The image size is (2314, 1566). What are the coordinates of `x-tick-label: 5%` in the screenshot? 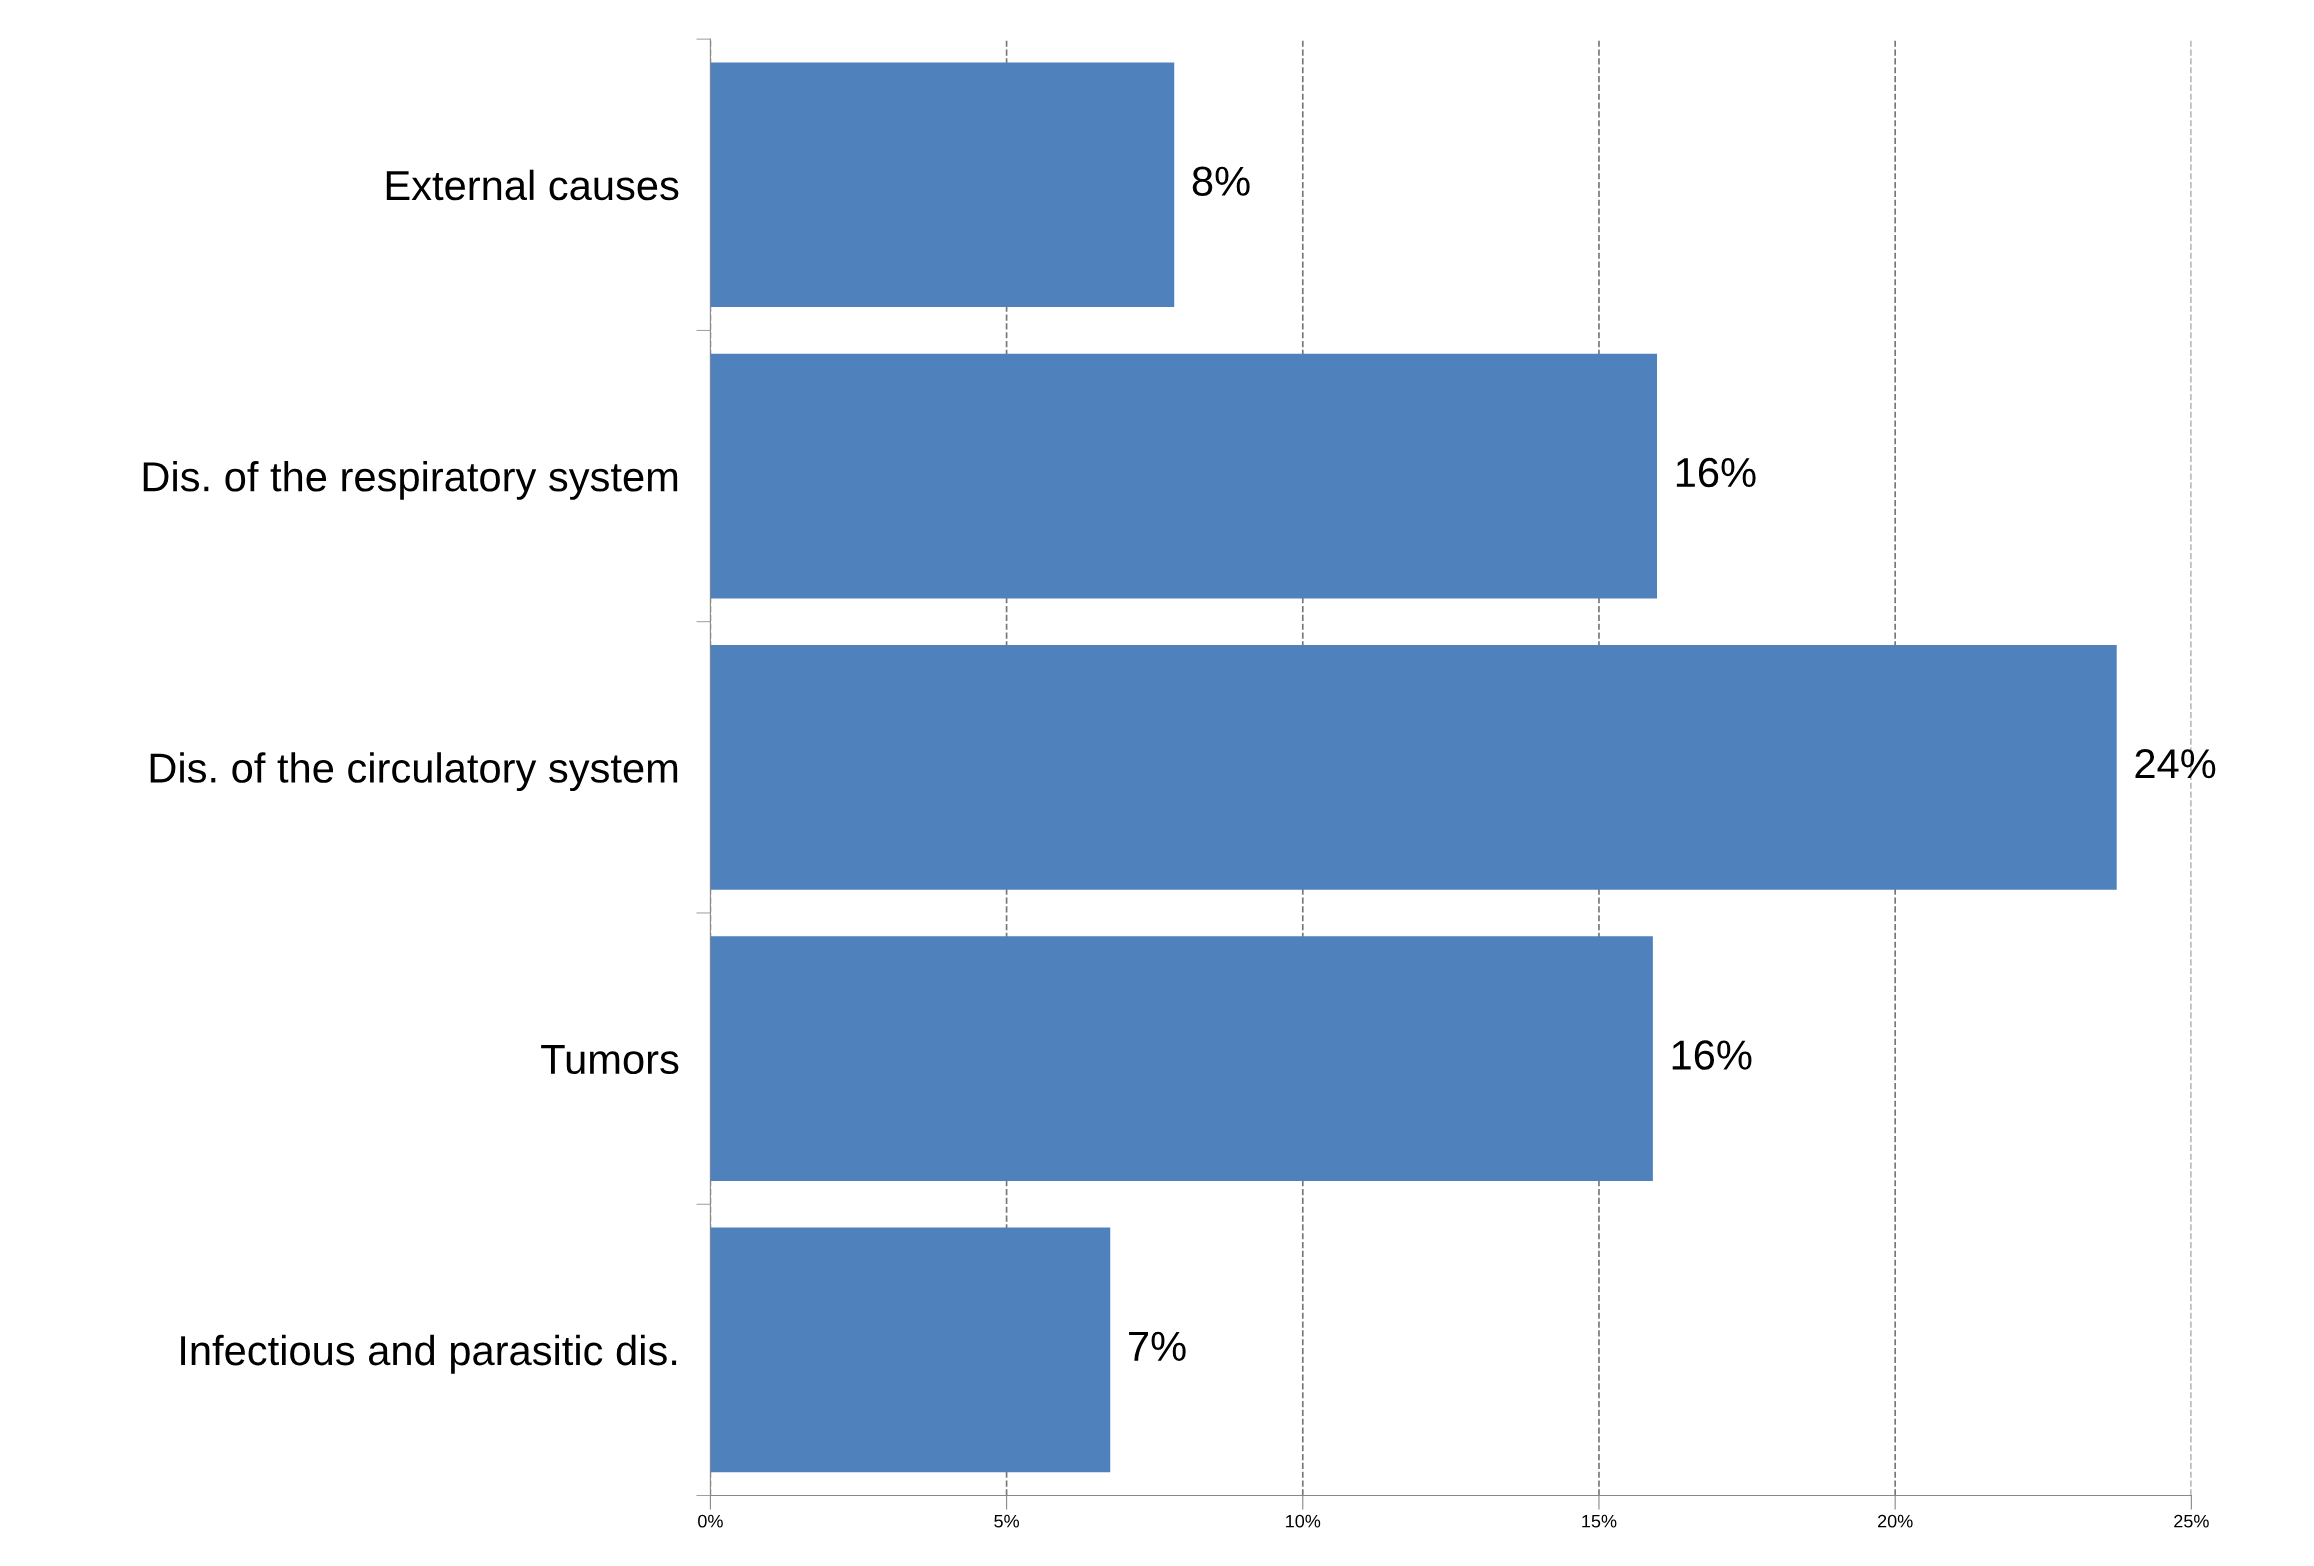 It's located at (1006, 1521).